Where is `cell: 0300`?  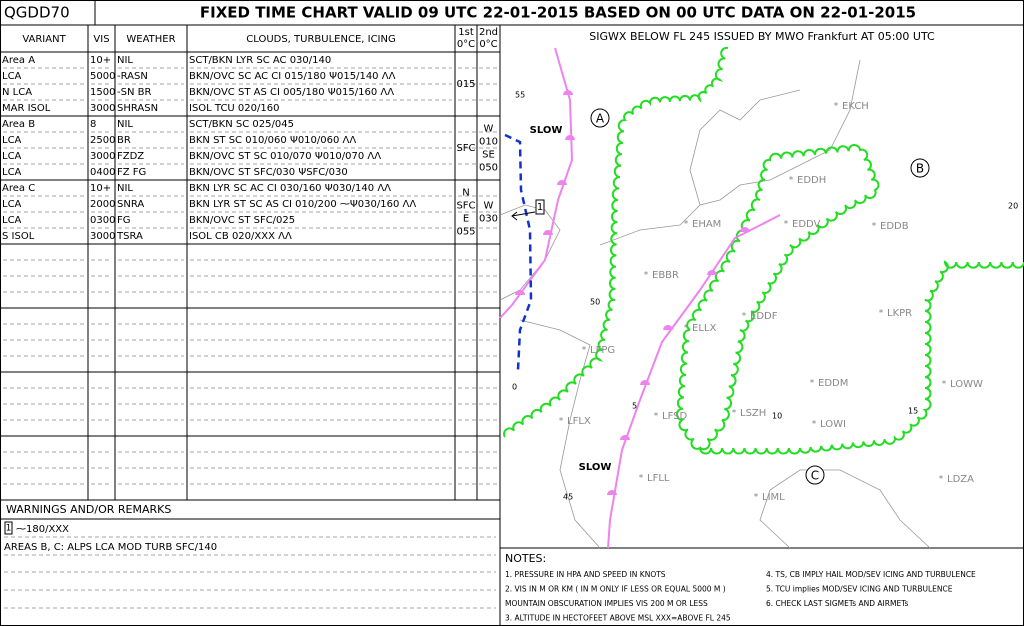 cell: 0300 is located at coordinates (102, 220).